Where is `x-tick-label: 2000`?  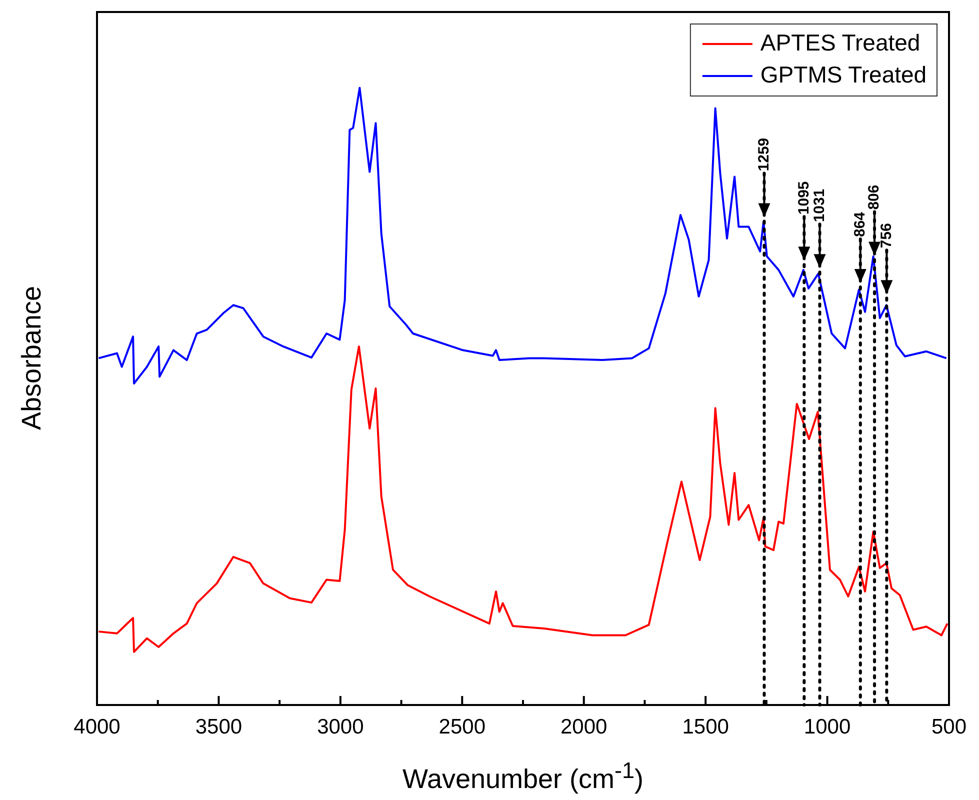 x-tick-label: 2000 is located at coordinates (584, 726).